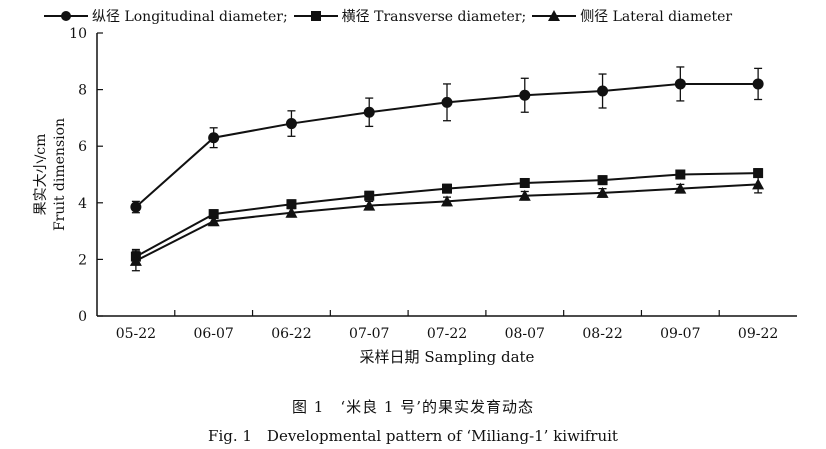  I want to click on legend-item-transverse: 横径 Transverse diameter;, so click(410, 16).